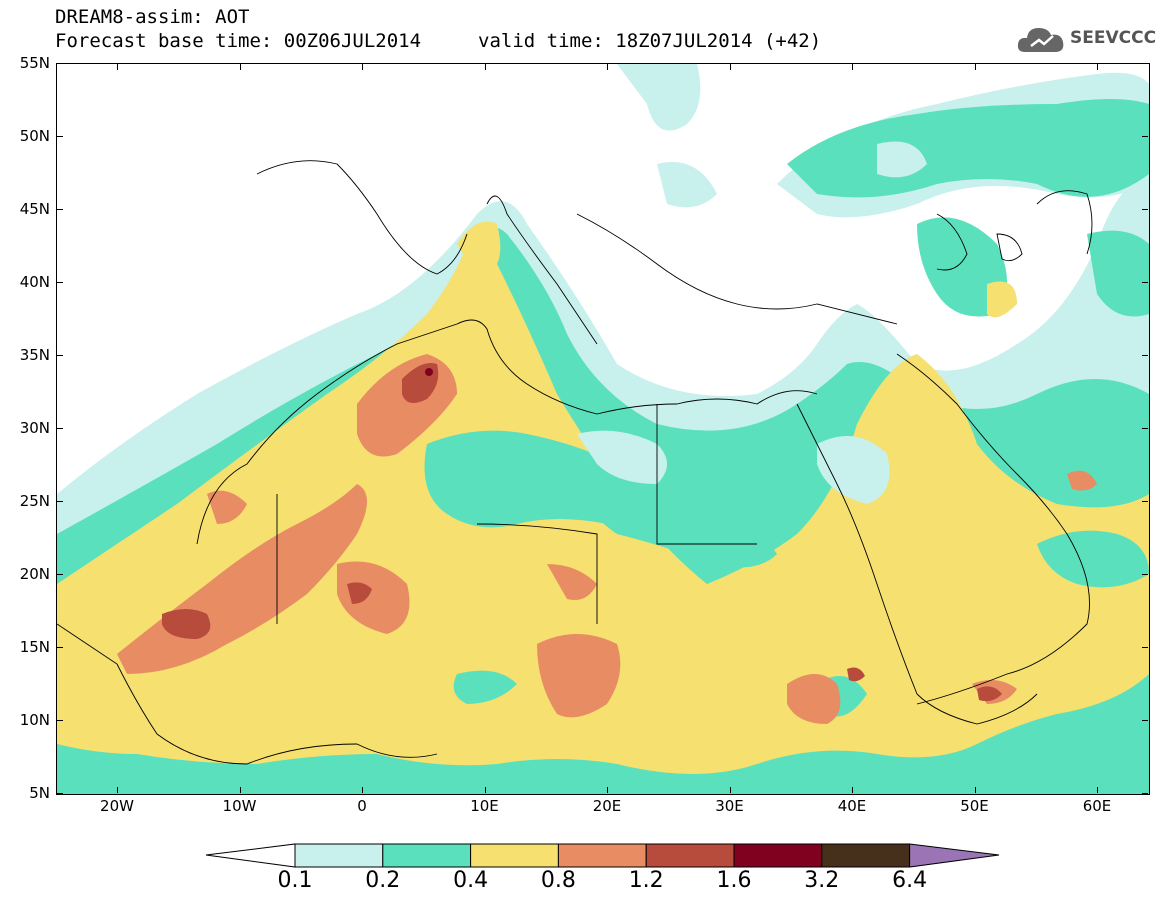  What do you see at coordinates (34, 282) in the screenshot?
I see `lat-label-40n: 40N` at bounding box center [34, 282].